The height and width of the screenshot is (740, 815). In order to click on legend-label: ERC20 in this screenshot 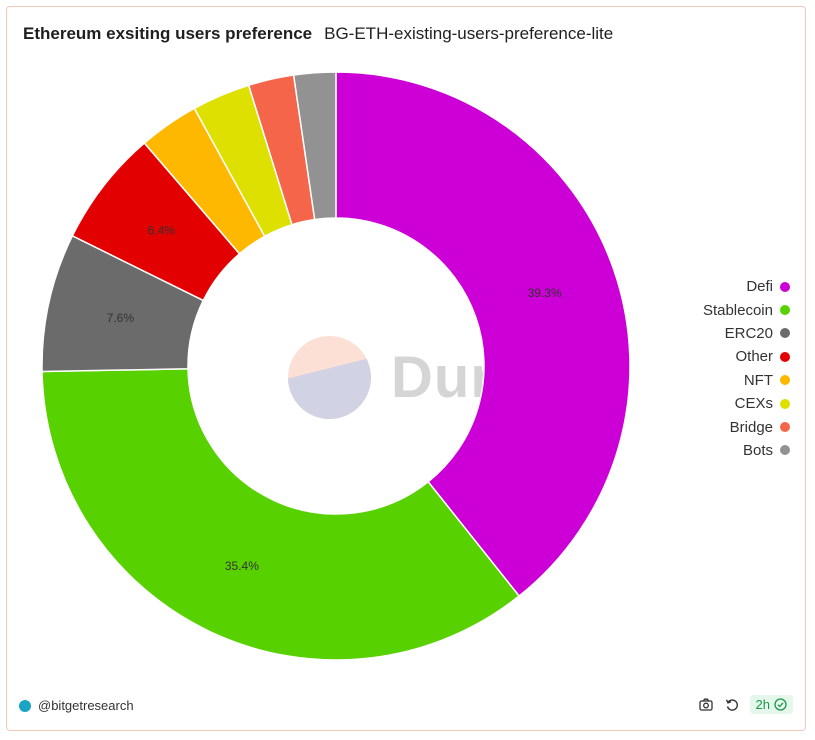, I will do `click(748, 333)`.